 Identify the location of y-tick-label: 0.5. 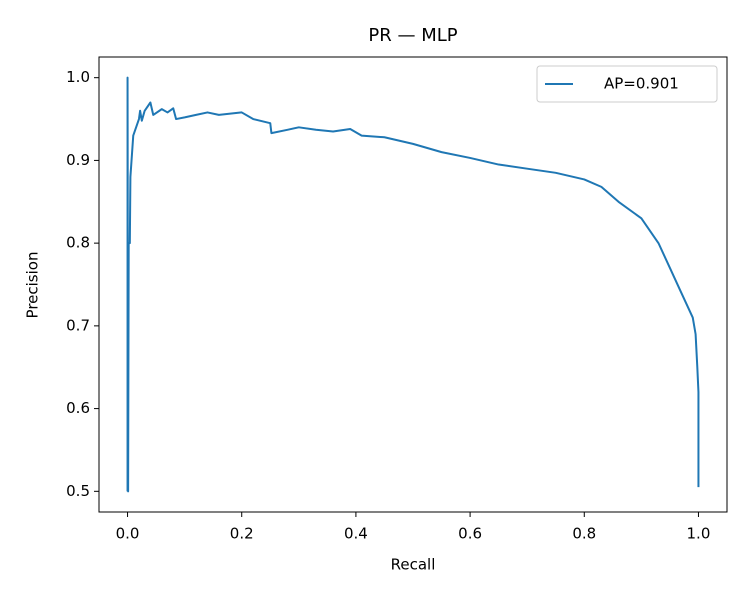
(78, 491).